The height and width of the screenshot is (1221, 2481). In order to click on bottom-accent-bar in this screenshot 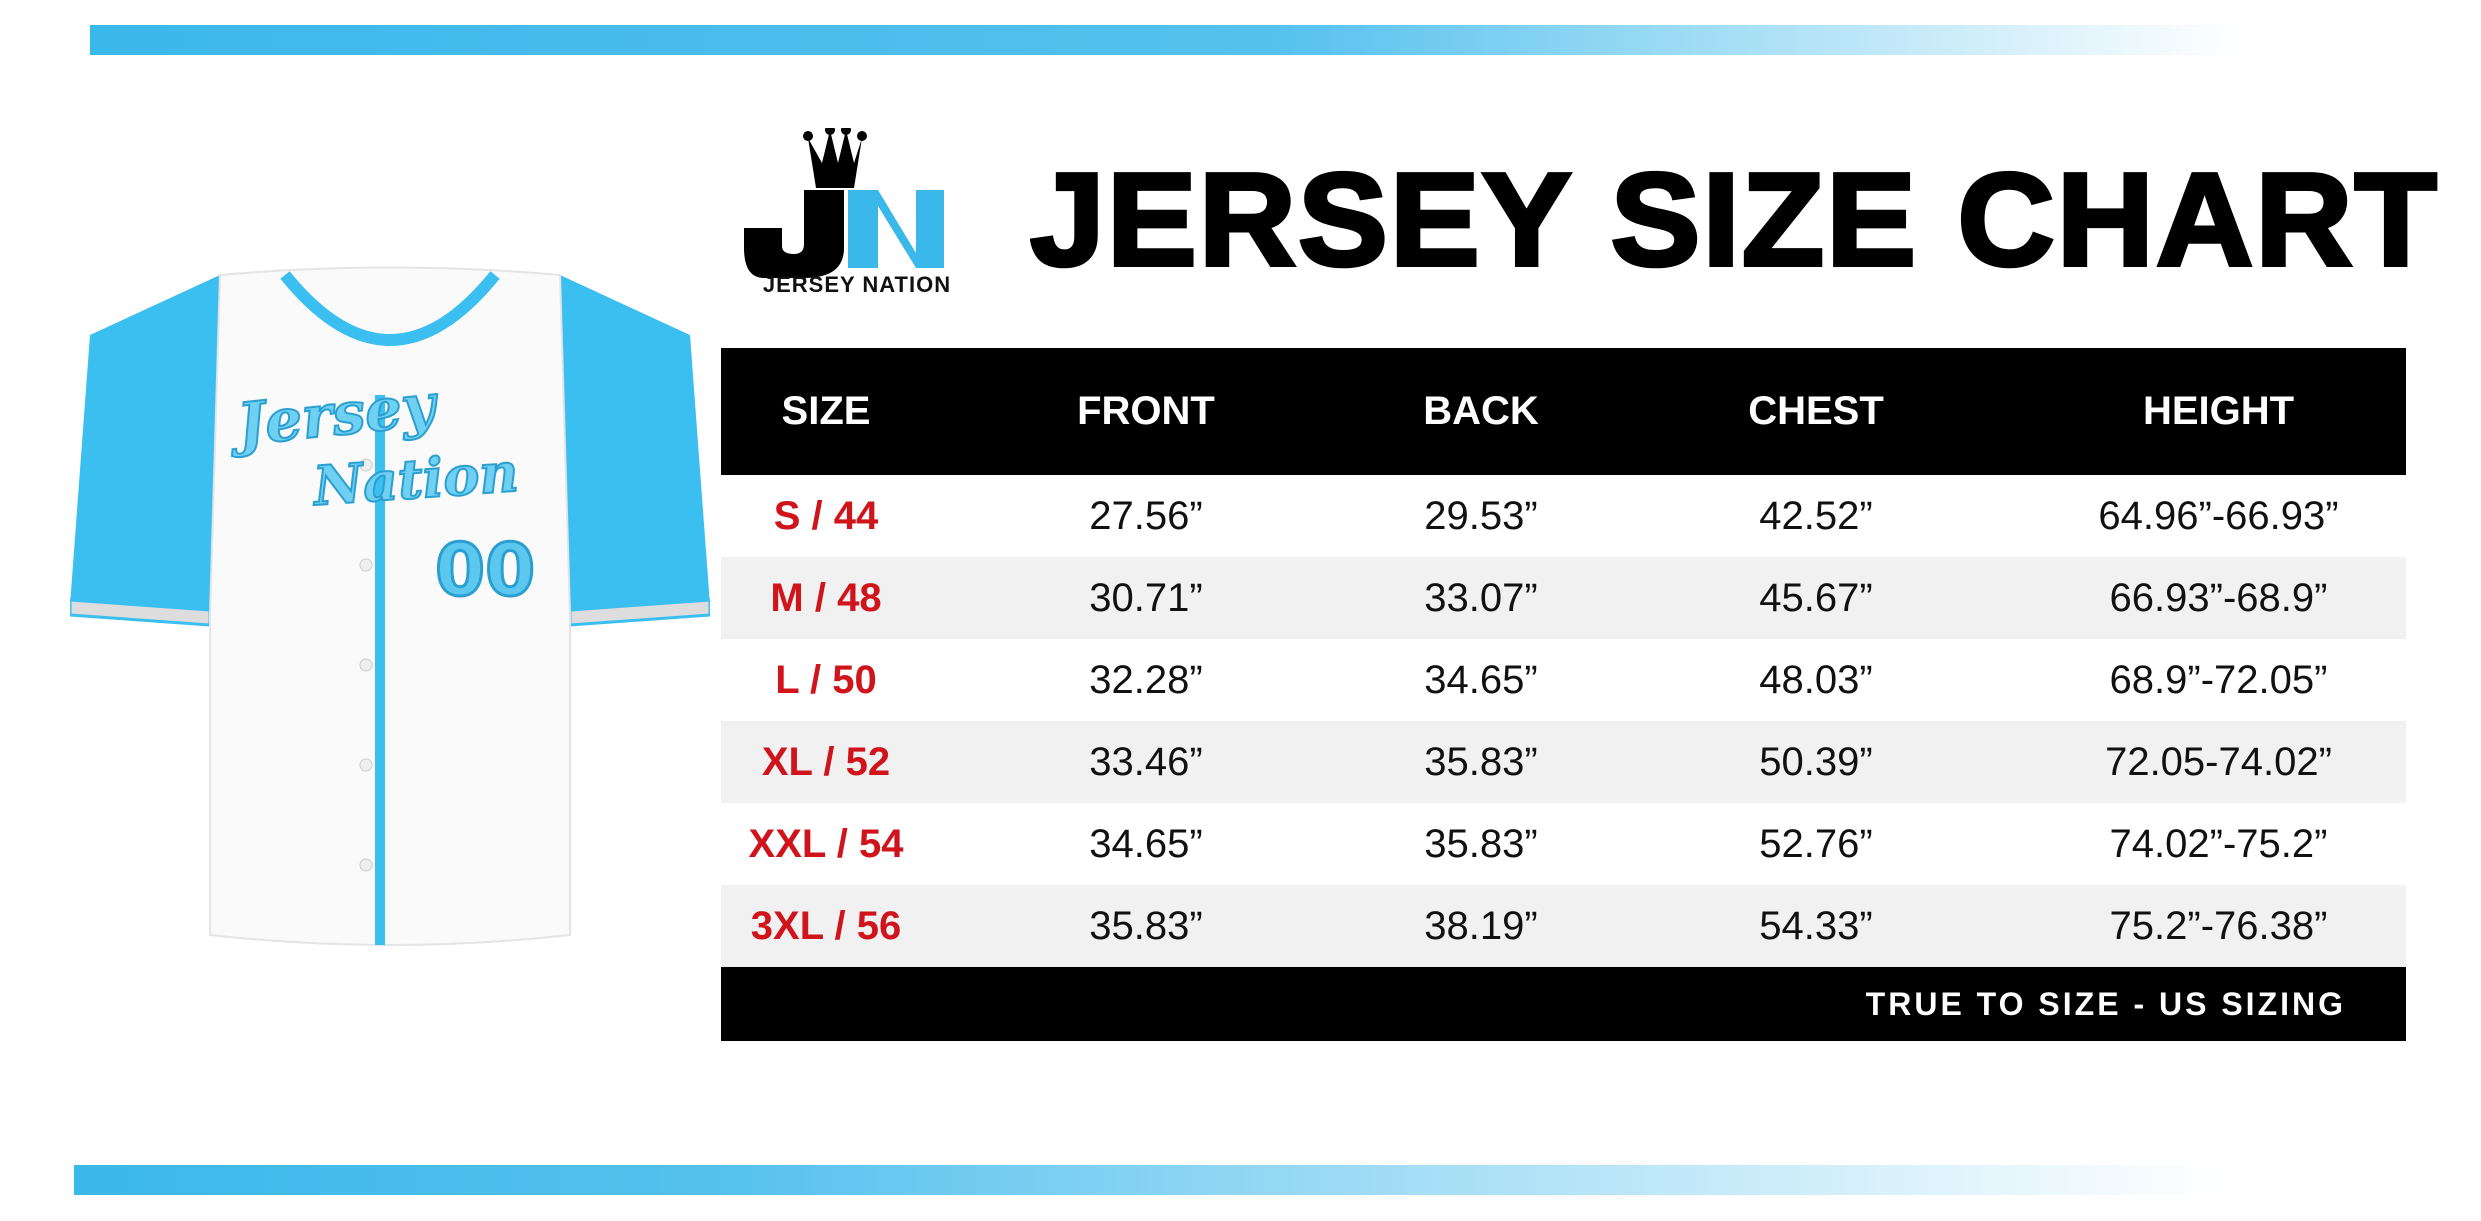, I will do `click(1149, 1180)`.